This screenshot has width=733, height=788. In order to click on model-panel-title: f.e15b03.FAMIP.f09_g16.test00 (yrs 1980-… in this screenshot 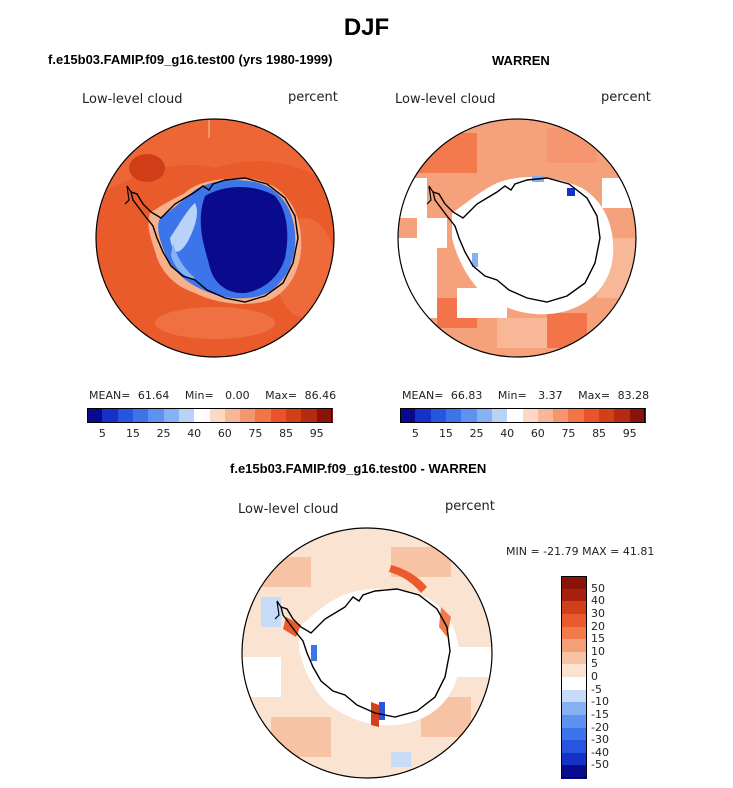, I will do `click(190, 59)`.